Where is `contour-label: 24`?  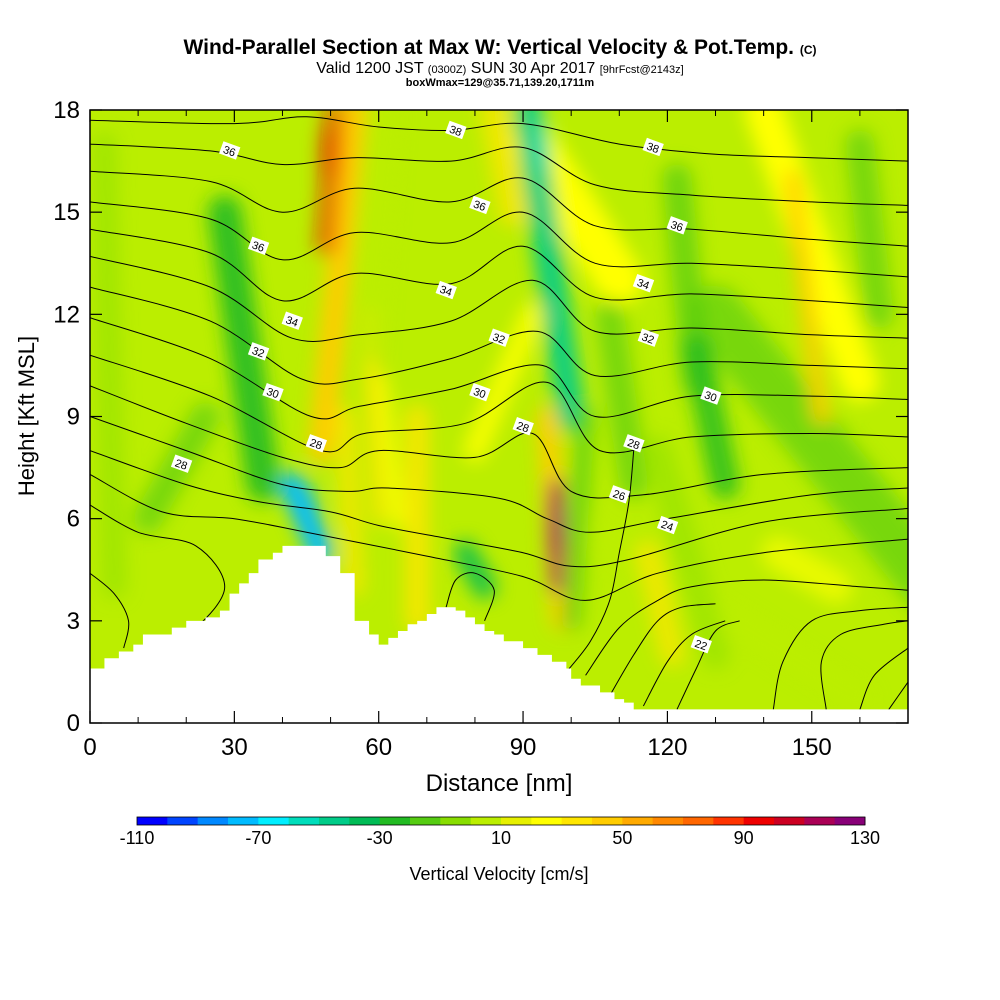
contour-label: 24 is located at coordinates (667, 525).